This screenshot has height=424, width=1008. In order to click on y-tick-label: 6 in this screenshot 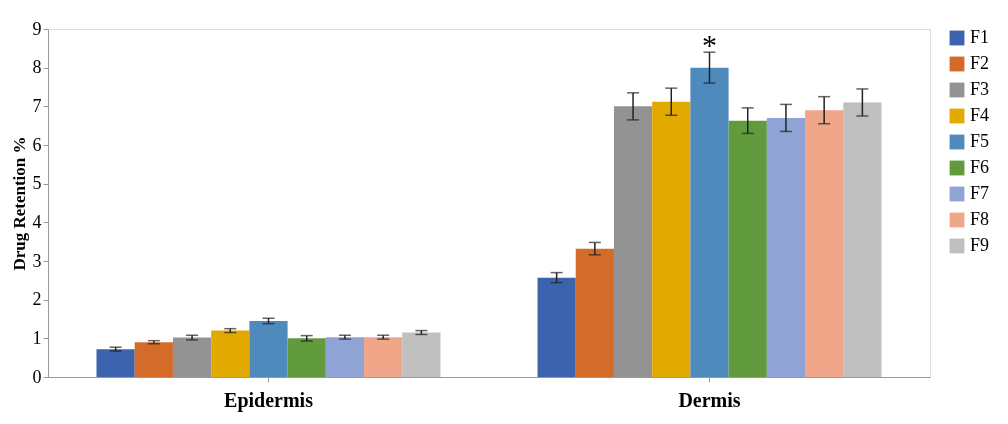, I will do `click(37, 144)`.